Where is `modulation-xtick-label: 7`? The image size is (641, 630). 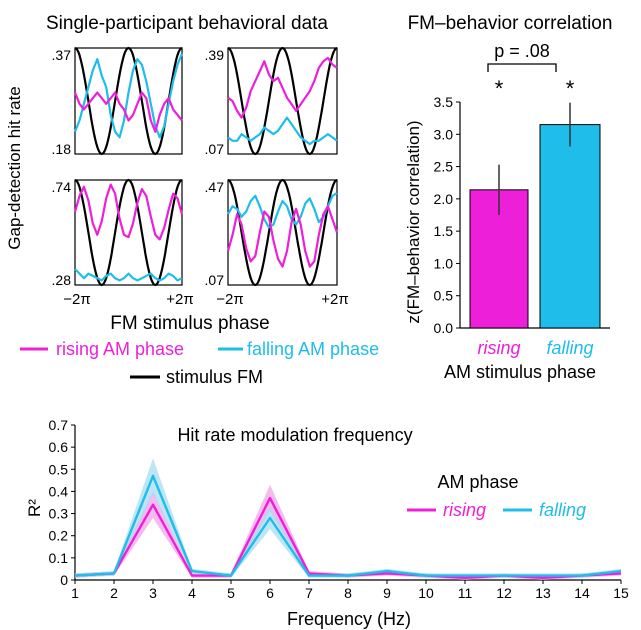 modulation-xtick-label: 7 is located at coordinates (309, 593).